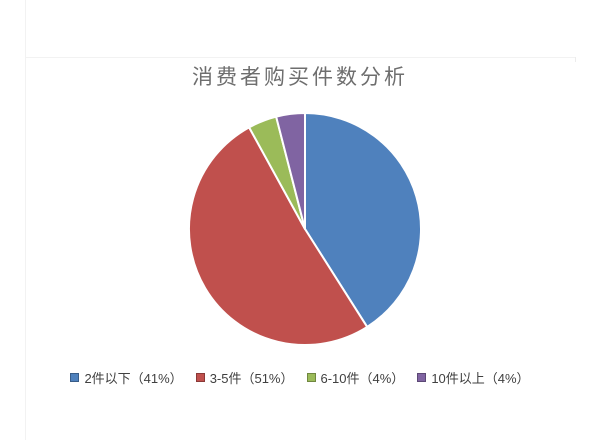 The image size is (600, 440). I want to click on page-edge-horizontal-line, so click(300, 57).